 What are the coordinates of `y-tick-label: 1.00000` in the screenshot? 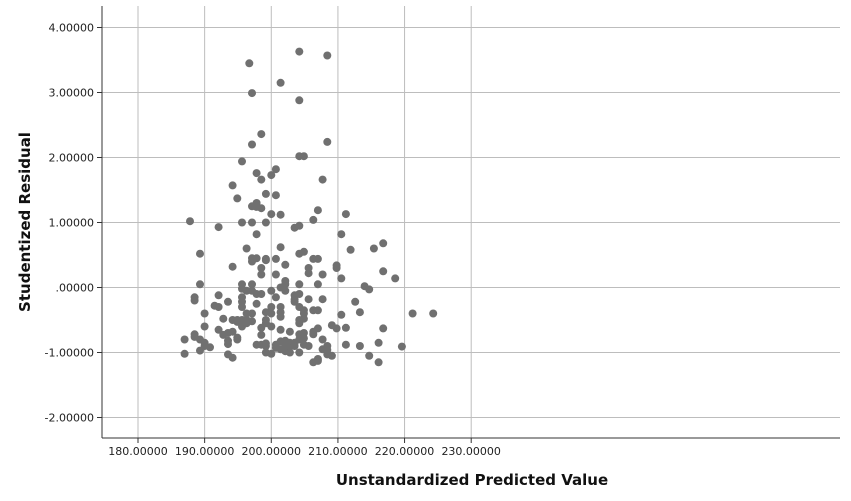 It's located at (72, 223).